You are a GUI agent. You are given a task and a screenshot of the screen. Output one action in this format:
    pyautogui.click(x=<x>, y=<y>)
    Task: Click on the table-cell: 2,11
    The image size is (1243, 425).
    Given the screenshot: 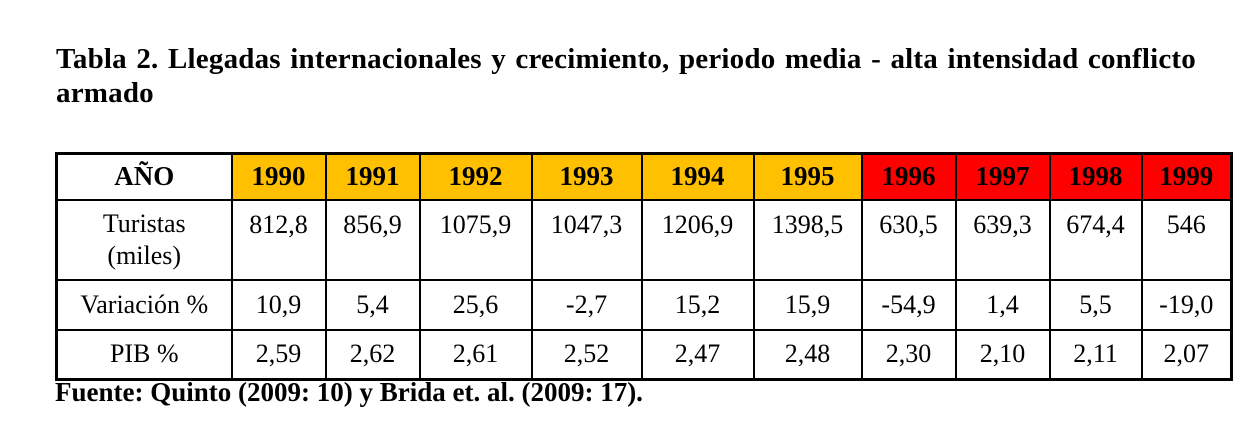 What is the action you would take?
    pyautogui.click(x=1095, y=354)
    